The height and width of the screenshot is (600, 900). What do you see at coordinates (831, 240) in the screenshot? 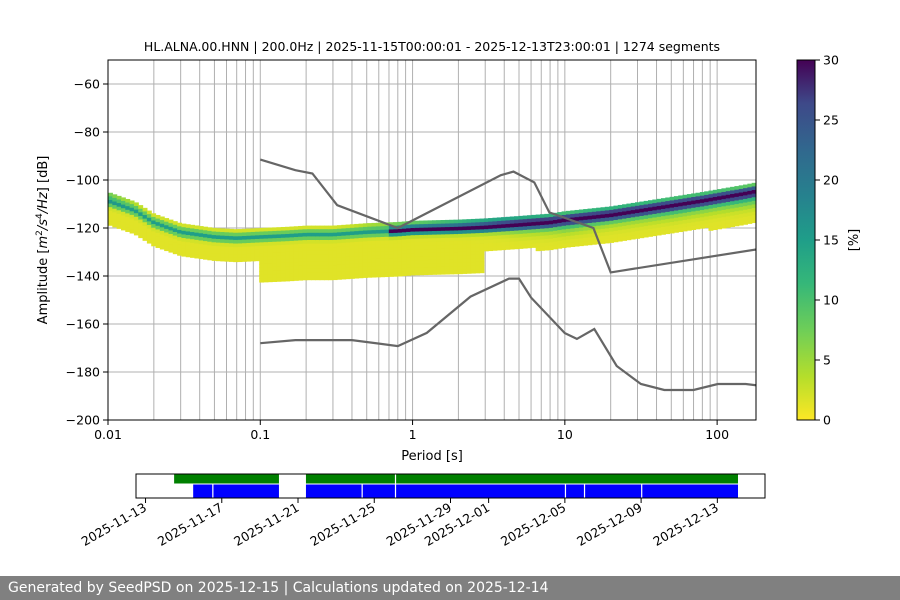
I see `colorbar-tick-label: 15` at bounding box center [831, 240].